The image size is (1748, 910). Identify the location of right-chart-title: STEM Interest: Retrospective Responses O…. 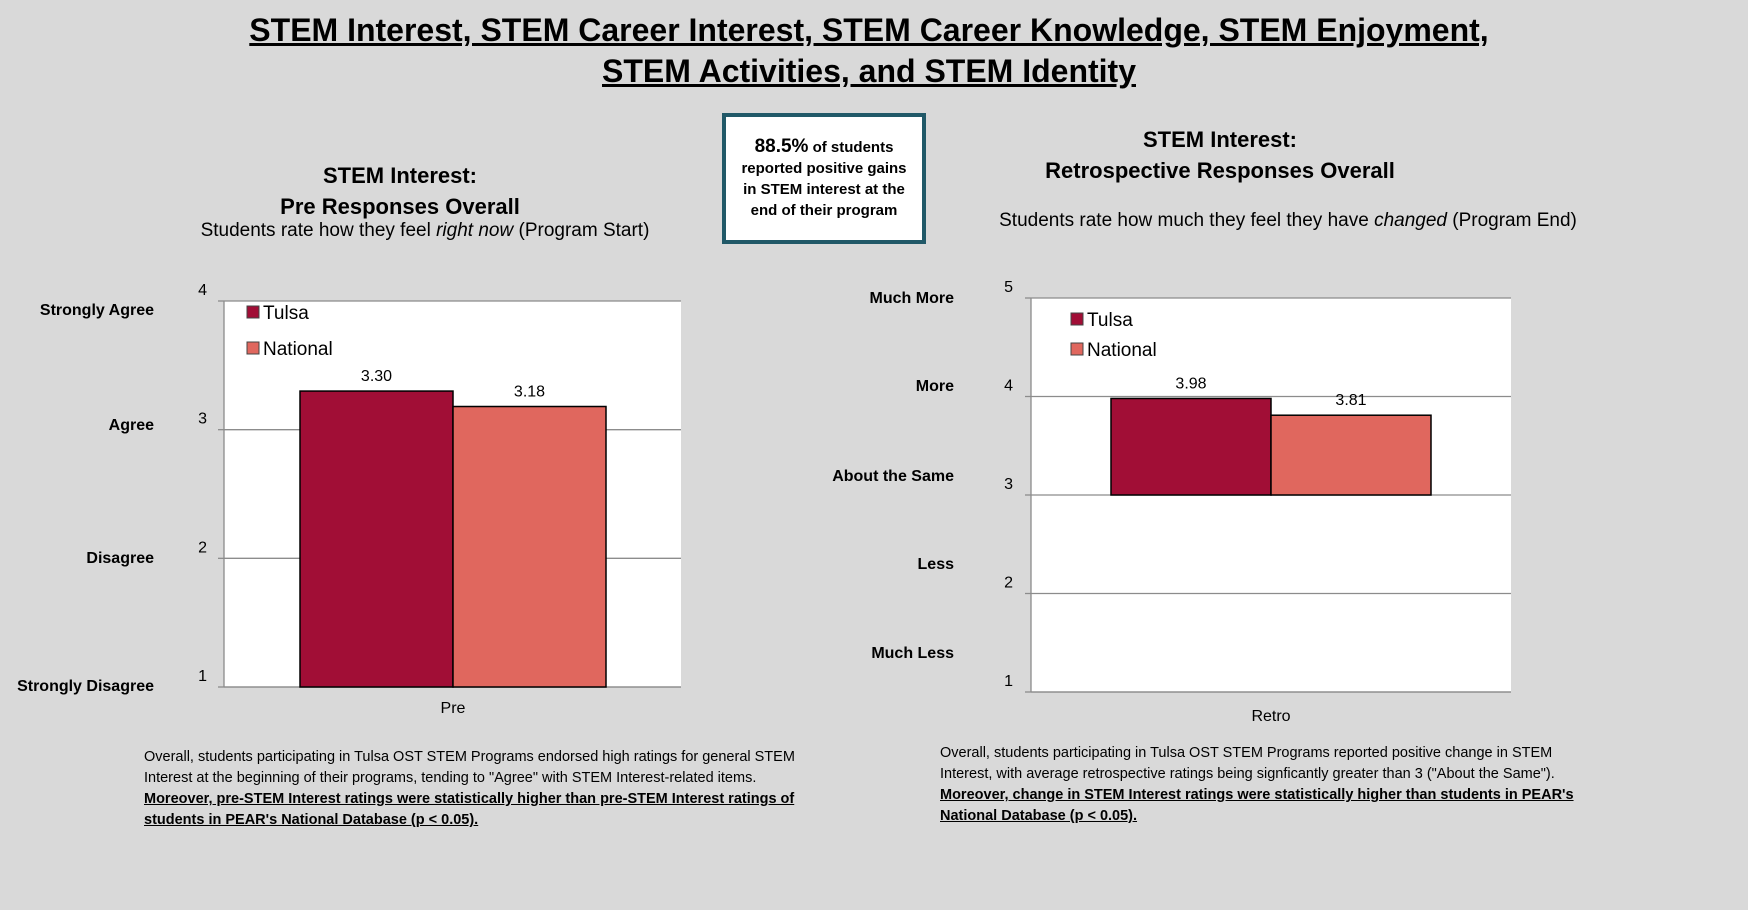
(1220, 155).